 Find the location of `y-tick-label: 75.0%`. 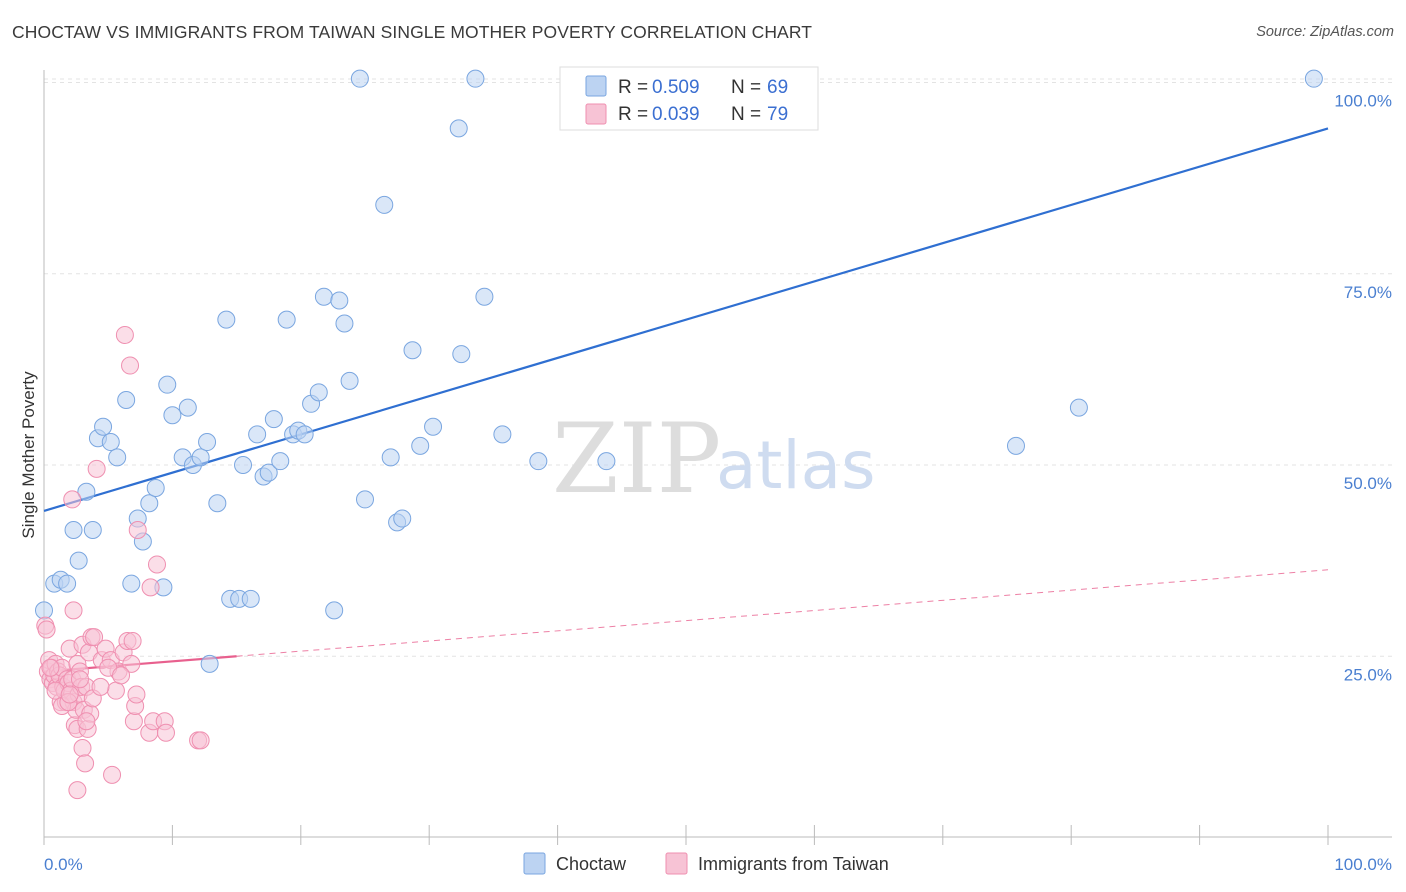

y-tick-label: 75.0% is located at coordinates (1368, 292).